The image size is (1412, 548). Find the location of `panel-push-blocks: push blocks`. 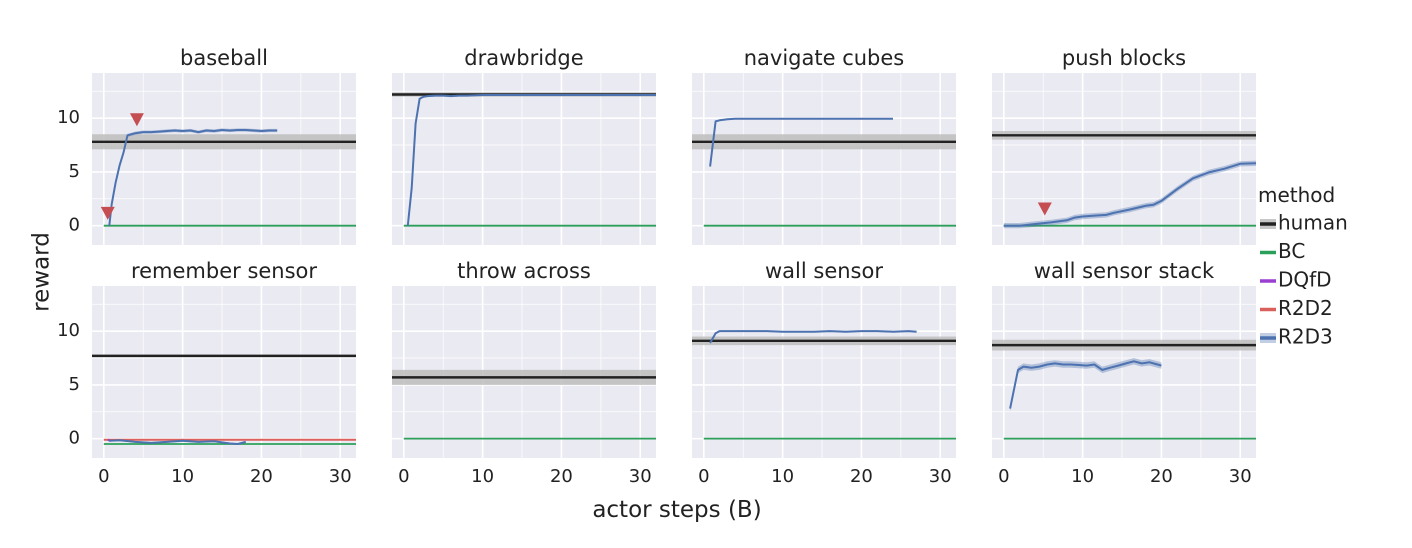

panel-push-blocks: push blocks is located at coordinates (1124, 145).